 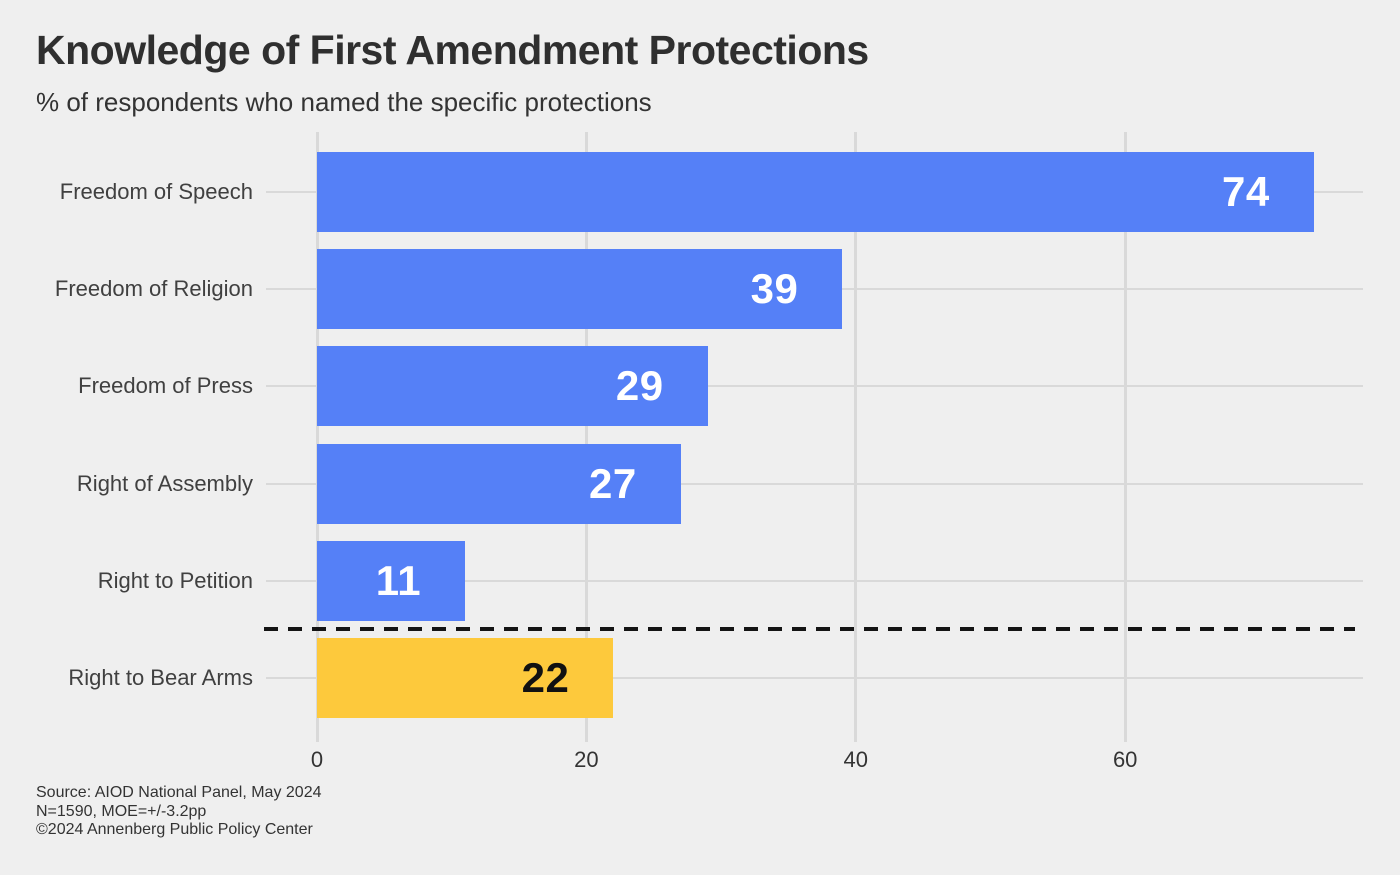 I want to click on bar-freedom-of-press: 29, so click(x=512, y=386).